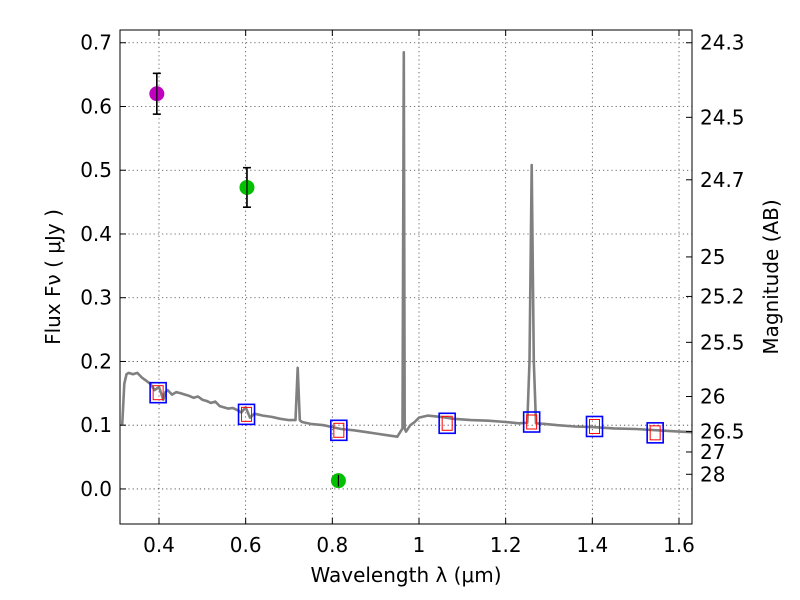  What do you see at coordinates (506, 545) in the screenshot?
I see `x-tick-label: 1.2` at bounding box center [506, 545].